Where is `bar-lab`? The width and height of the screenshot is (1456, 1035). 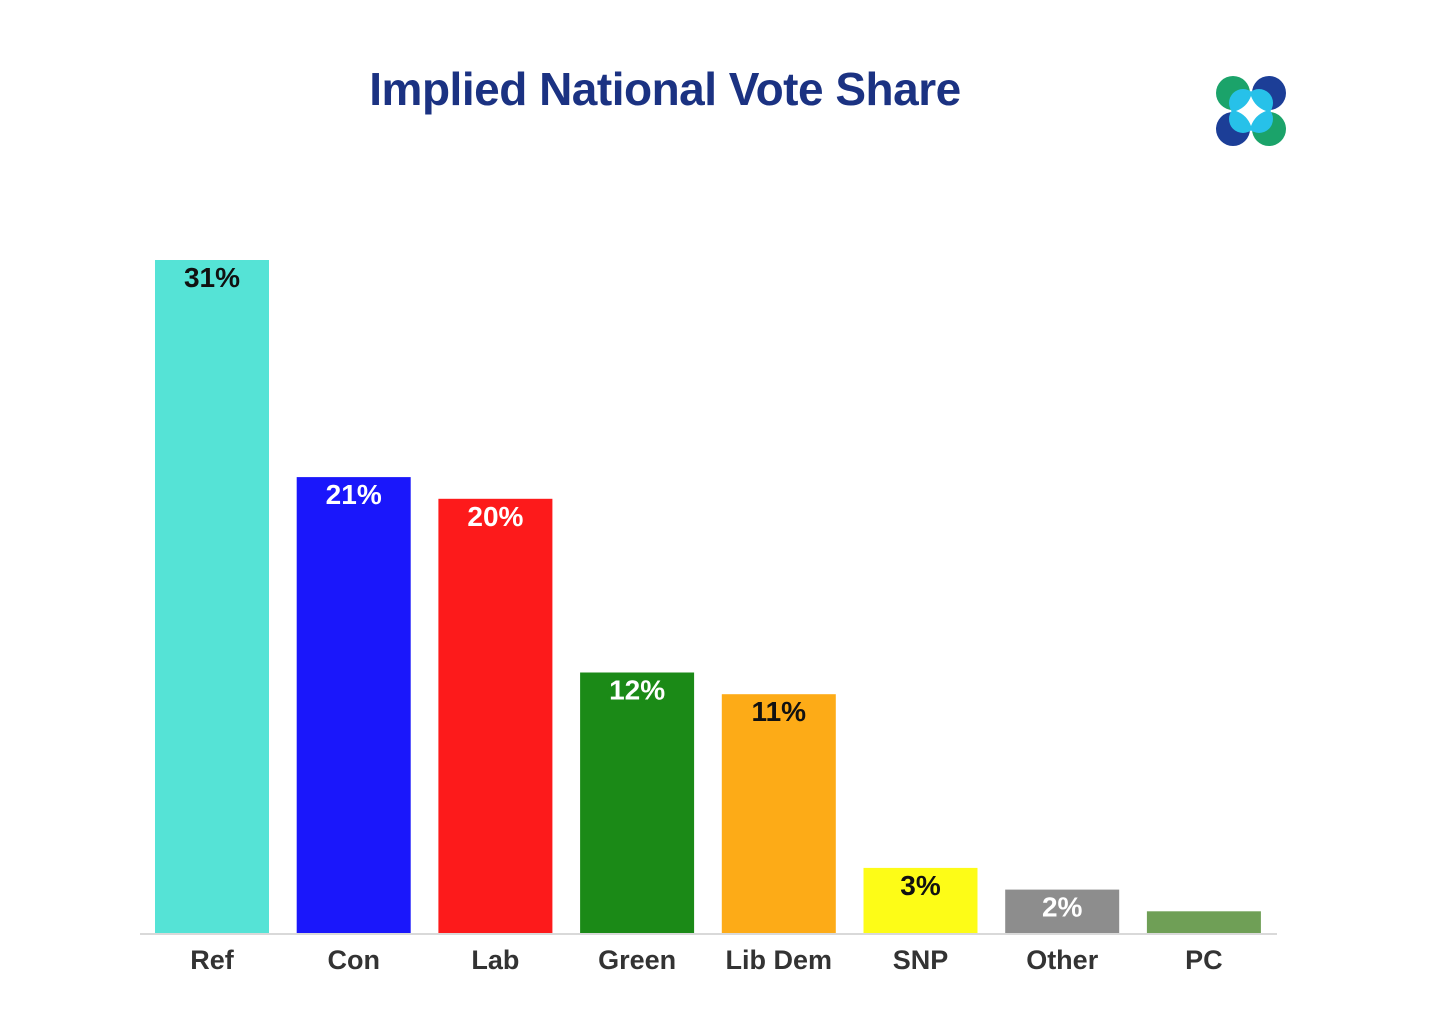
bar-lab is located at coordinates (495, 715).